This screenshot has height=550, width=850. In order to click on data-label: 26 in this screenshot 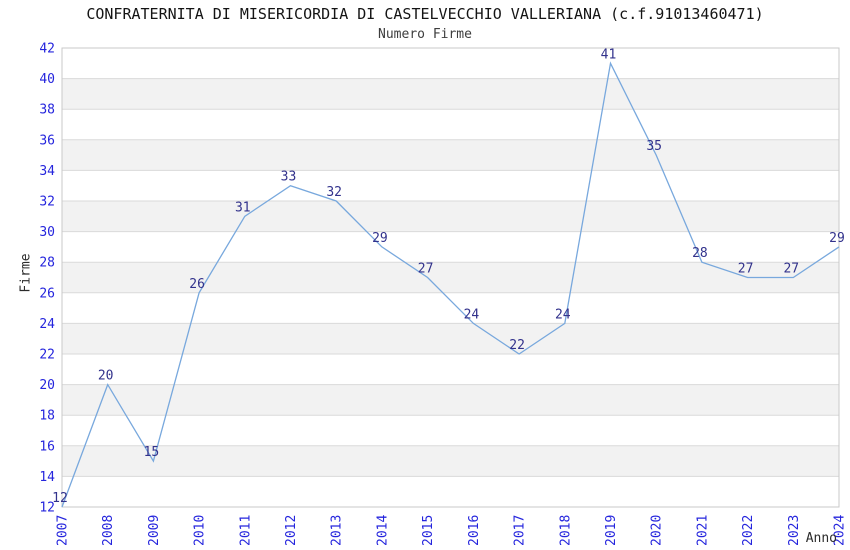, I will do `click(197, 284)`.